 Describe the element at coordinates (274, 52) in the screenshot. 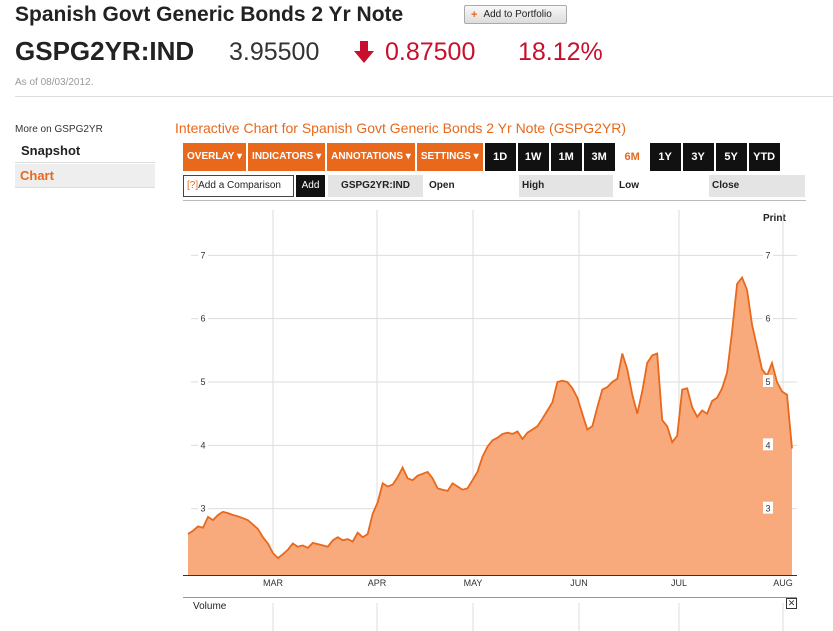

I see `last-price: 3.95500` at that location.